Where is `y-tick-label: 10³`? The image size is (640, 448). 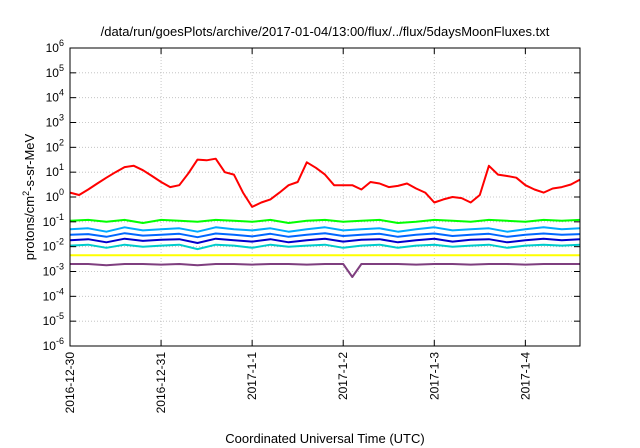 y-tick-label: 10³ is located at coordinates (55, 121).